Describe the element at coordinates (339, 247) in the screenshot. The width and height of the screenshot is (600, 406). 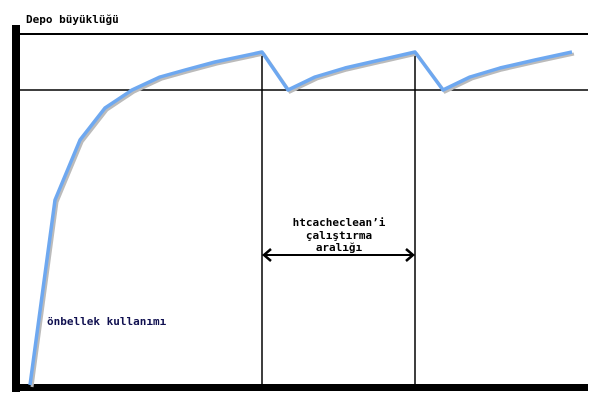
I see `interval-label-line3: aralığı` at that location.